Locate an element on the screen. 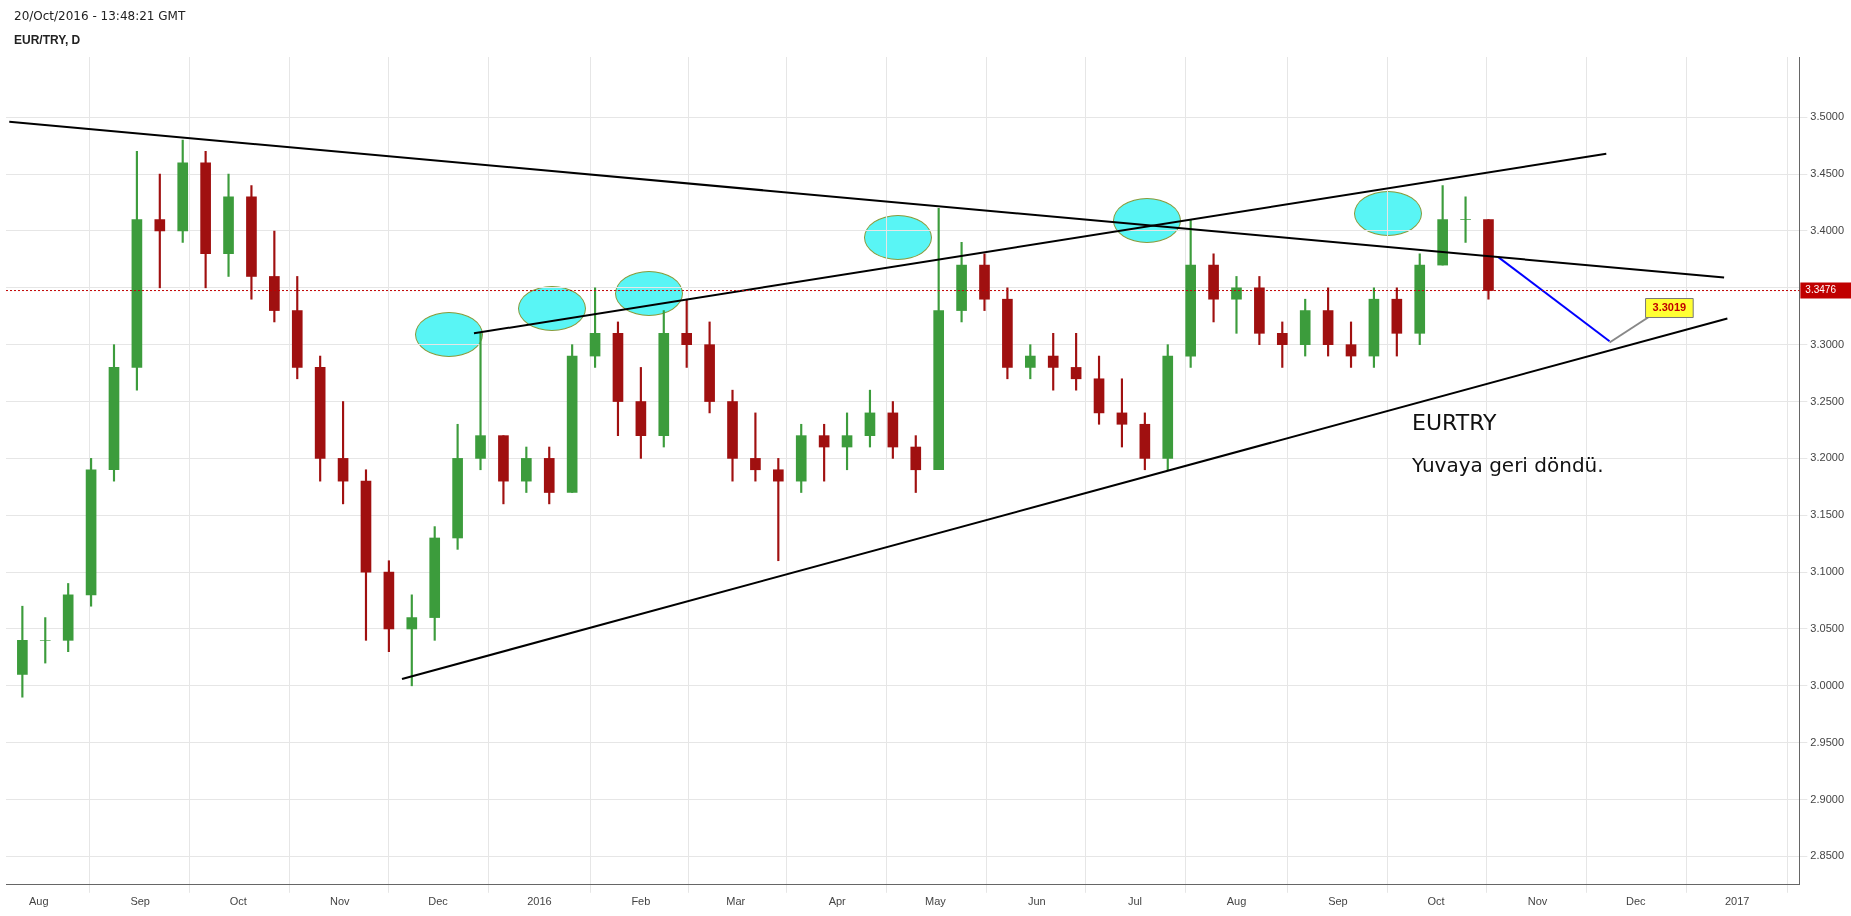 The image size is (1851, 916). y-tick-label: 3.2000 is located at coordinates (1827, 457).